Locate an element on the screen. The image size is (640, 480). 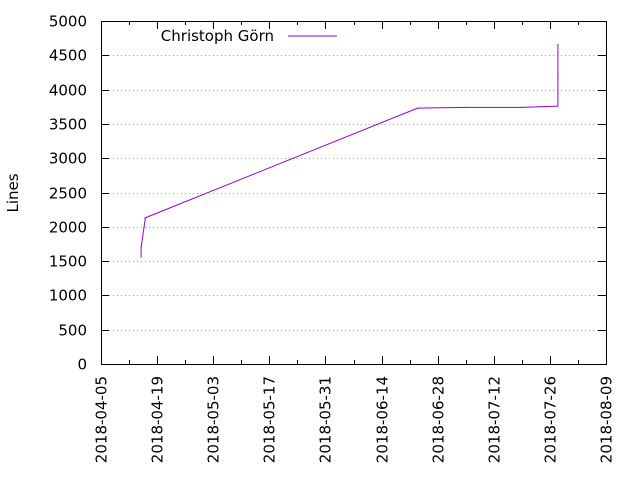
x-tick-label: 2018-04-19 is located at coordinates (158, 419).